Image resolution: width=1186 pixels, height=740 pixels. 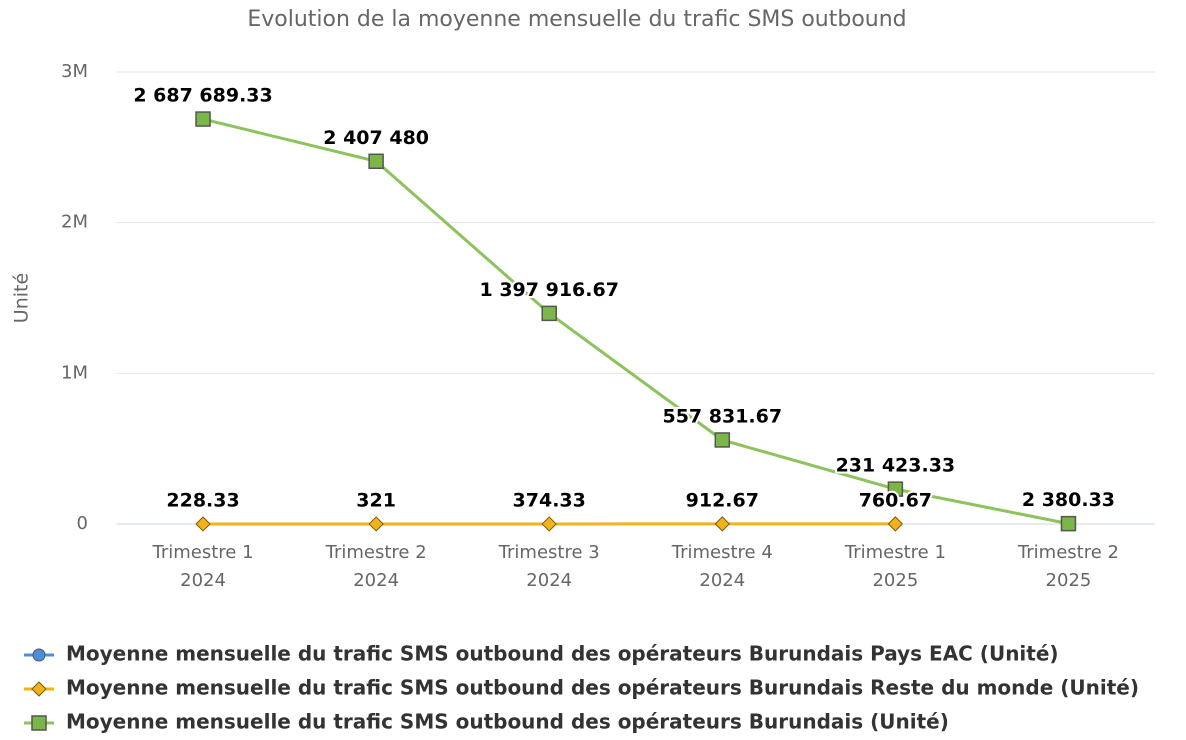 What do you see at coordinates (74, 222) in the screenshot?
I see `y-tick-label: 2M` at bounding box center [74, 222].